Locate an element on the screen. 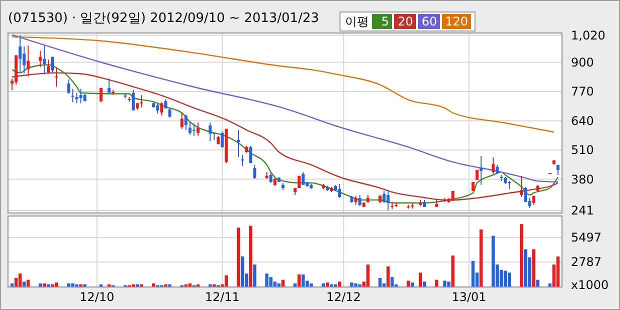 The height and width of the screenshot is (310, 620). y-tick-label: 640 is located at coordinates (582, 121).